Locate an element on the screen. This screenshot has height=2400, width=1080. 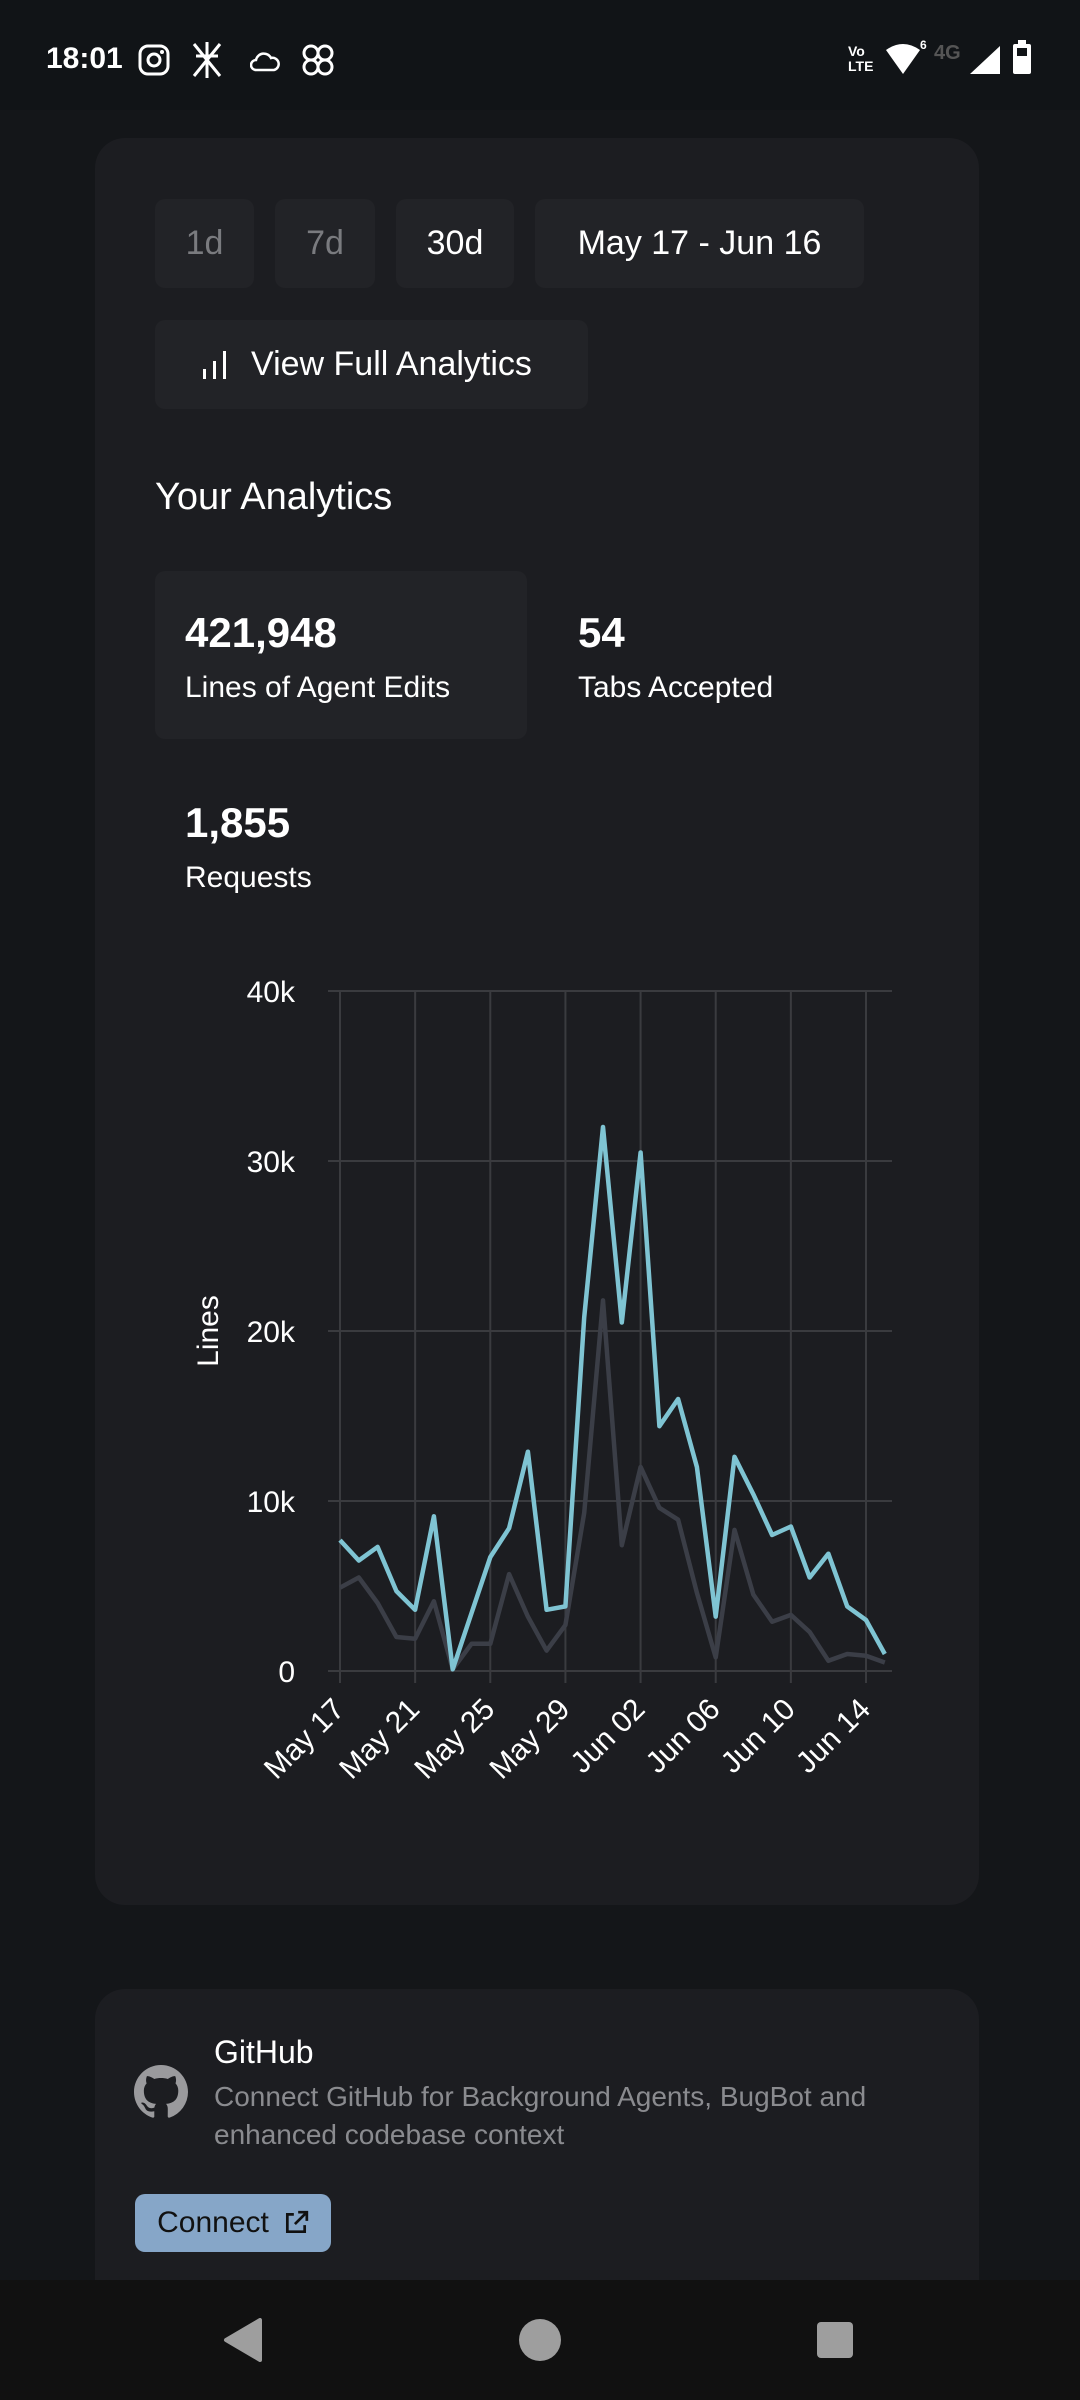
home-icon is located at coordinates (540, 2340).